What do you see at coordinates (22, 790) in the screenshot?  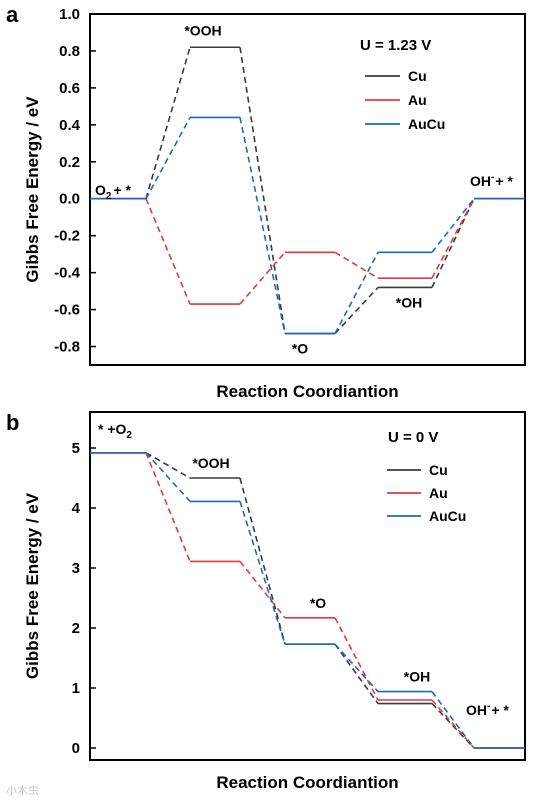 I see `watermark: 小木虫` at bounding box center [22, 790].